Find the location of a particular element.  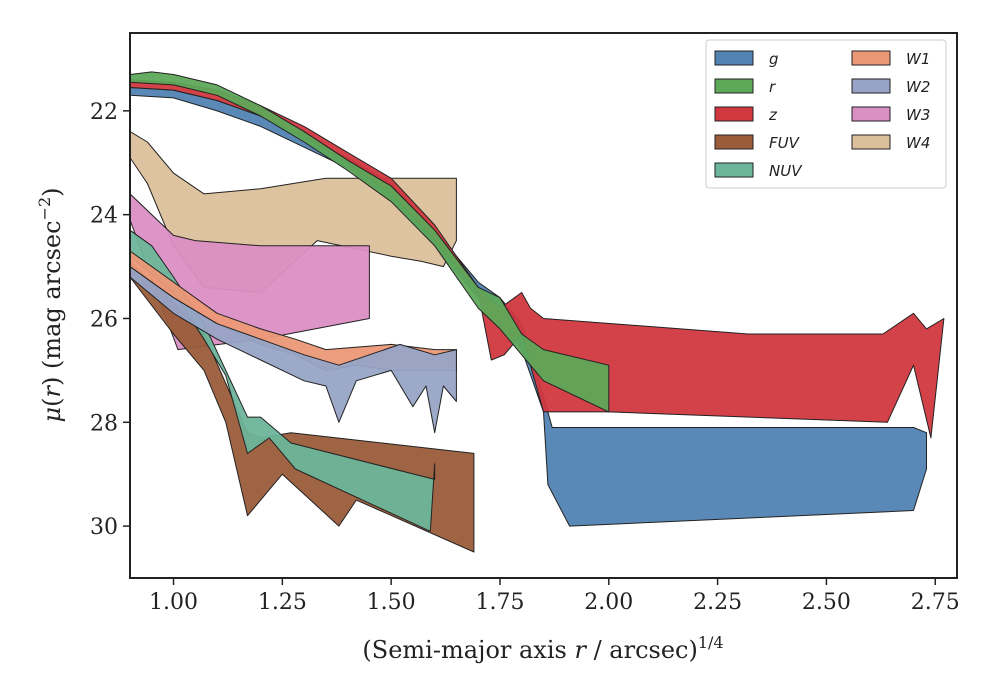

legend-swatch-w4 is located at coordinates (871, 142).